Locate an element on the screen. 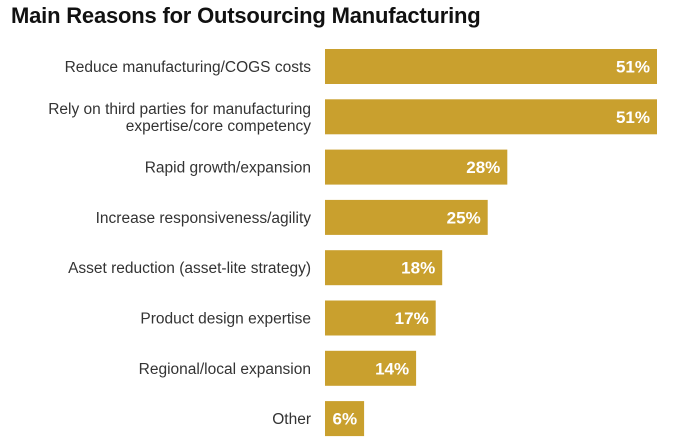 The height and width of the screenshot is (444, 676). value-label-4: 25% is located at coordinates (464, 217).